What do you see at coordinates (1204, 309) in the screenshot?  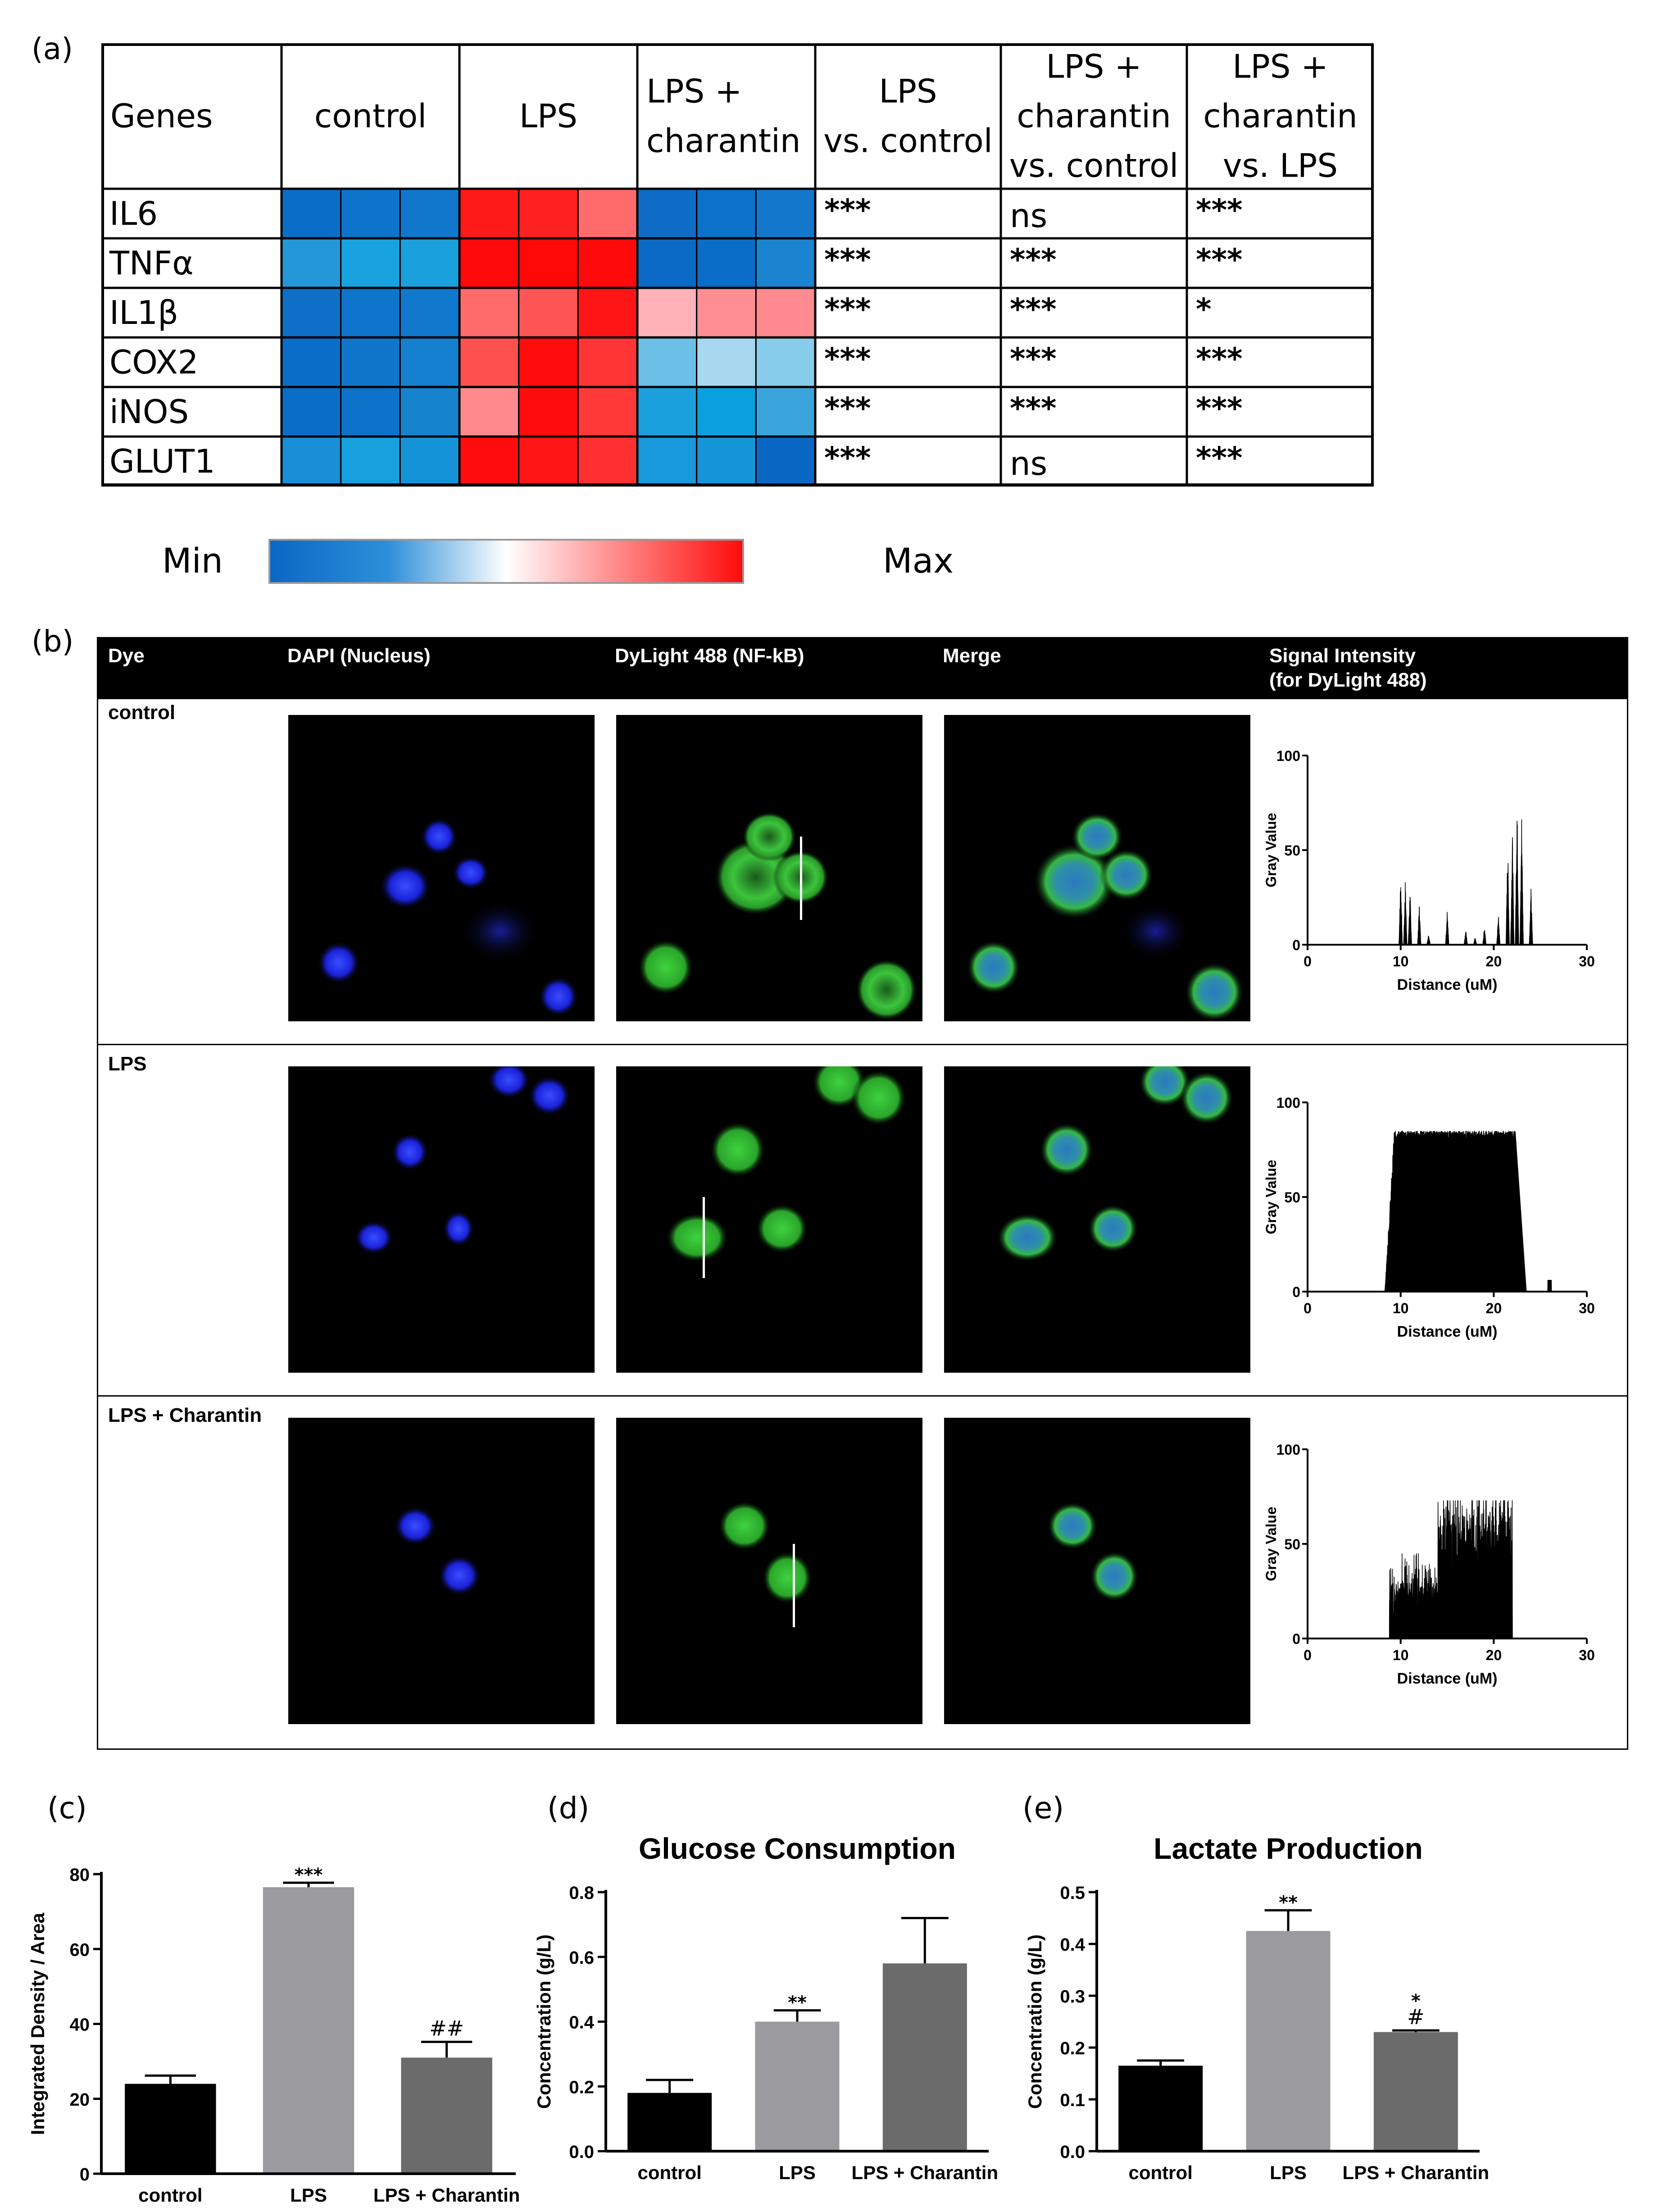 I see `significance-value: *` at bounding box center [1204, 309].